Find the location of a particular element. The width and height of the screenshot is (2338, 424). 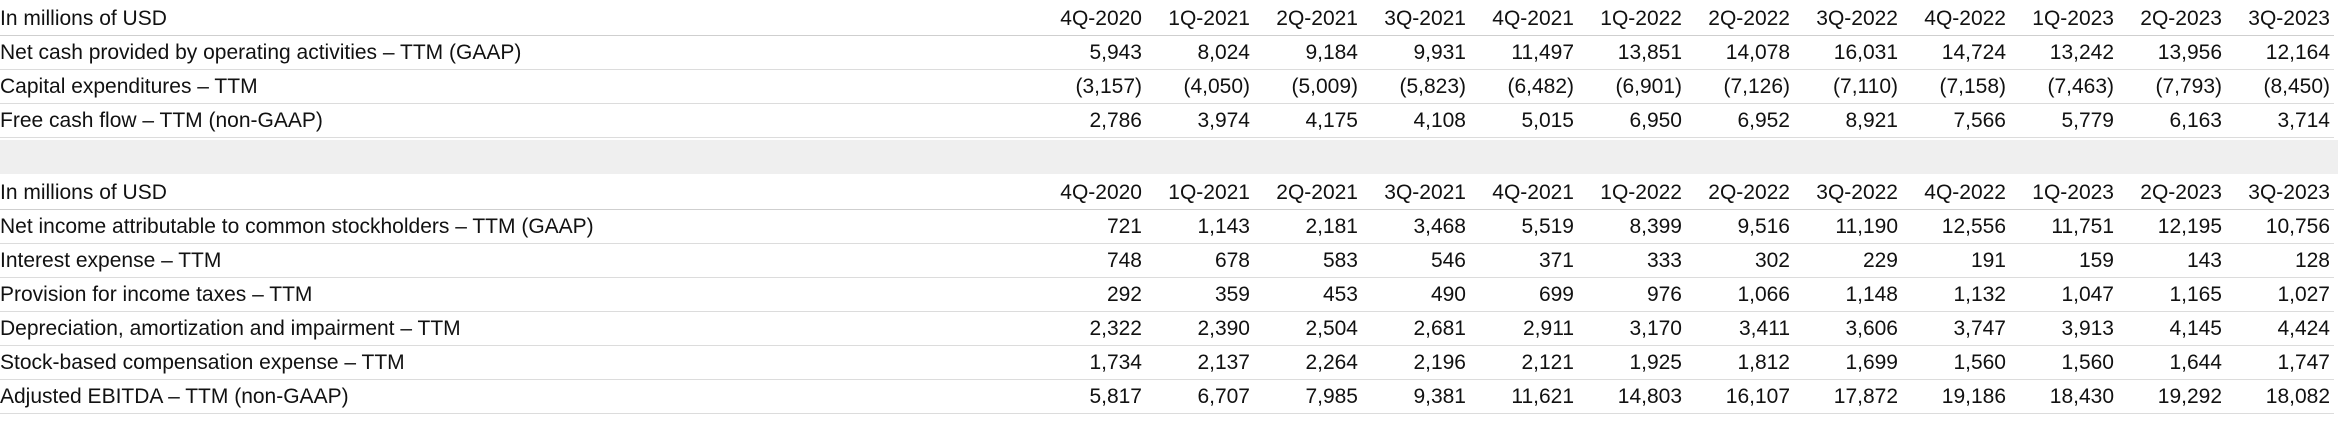

table-cell-value: 4,175 is located at coordinates (1308, 120).